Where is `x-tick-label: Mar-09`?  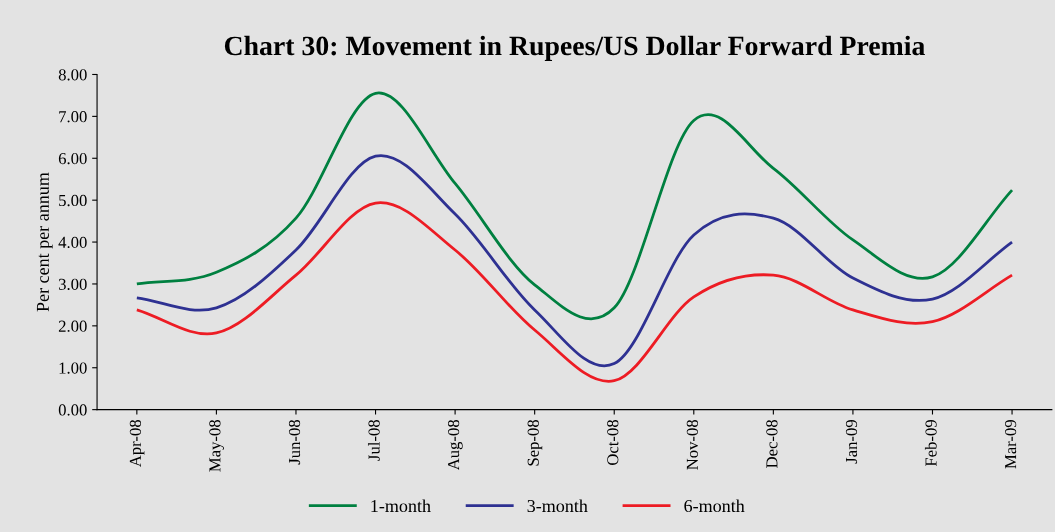 x-tick-label: Mar-09 is located at coordinates (1010, 444).